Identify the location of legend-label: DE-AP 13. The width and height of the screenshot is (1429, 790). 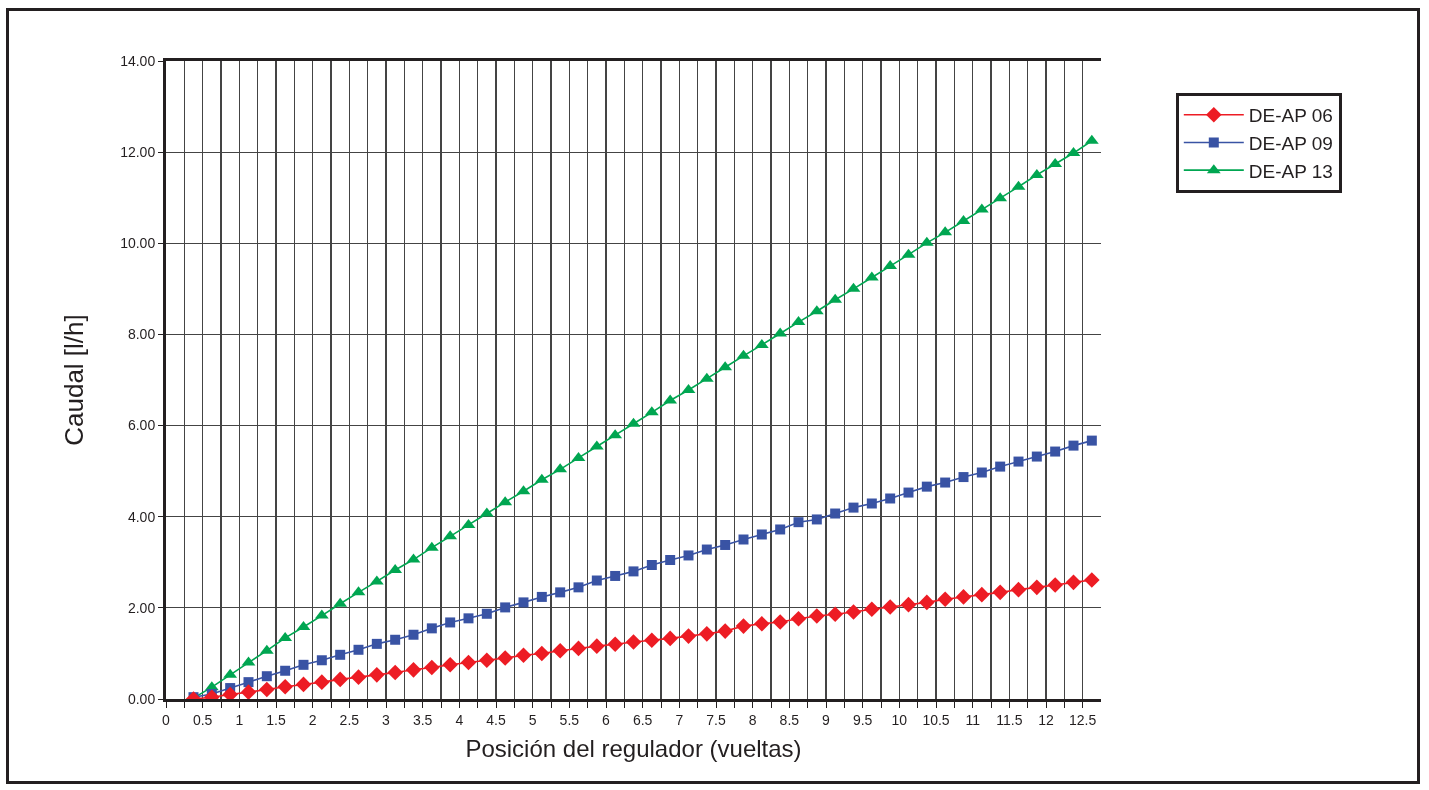
(1290, 171).